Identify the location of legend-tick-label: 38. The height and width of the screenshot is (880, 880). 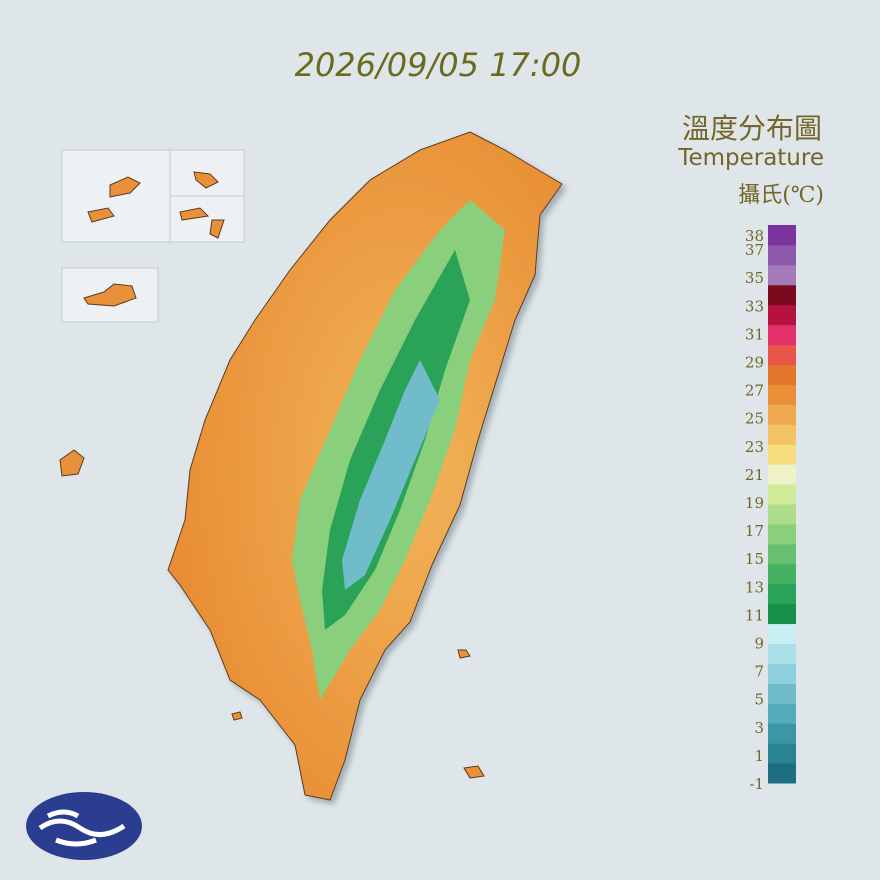
(754, 236).